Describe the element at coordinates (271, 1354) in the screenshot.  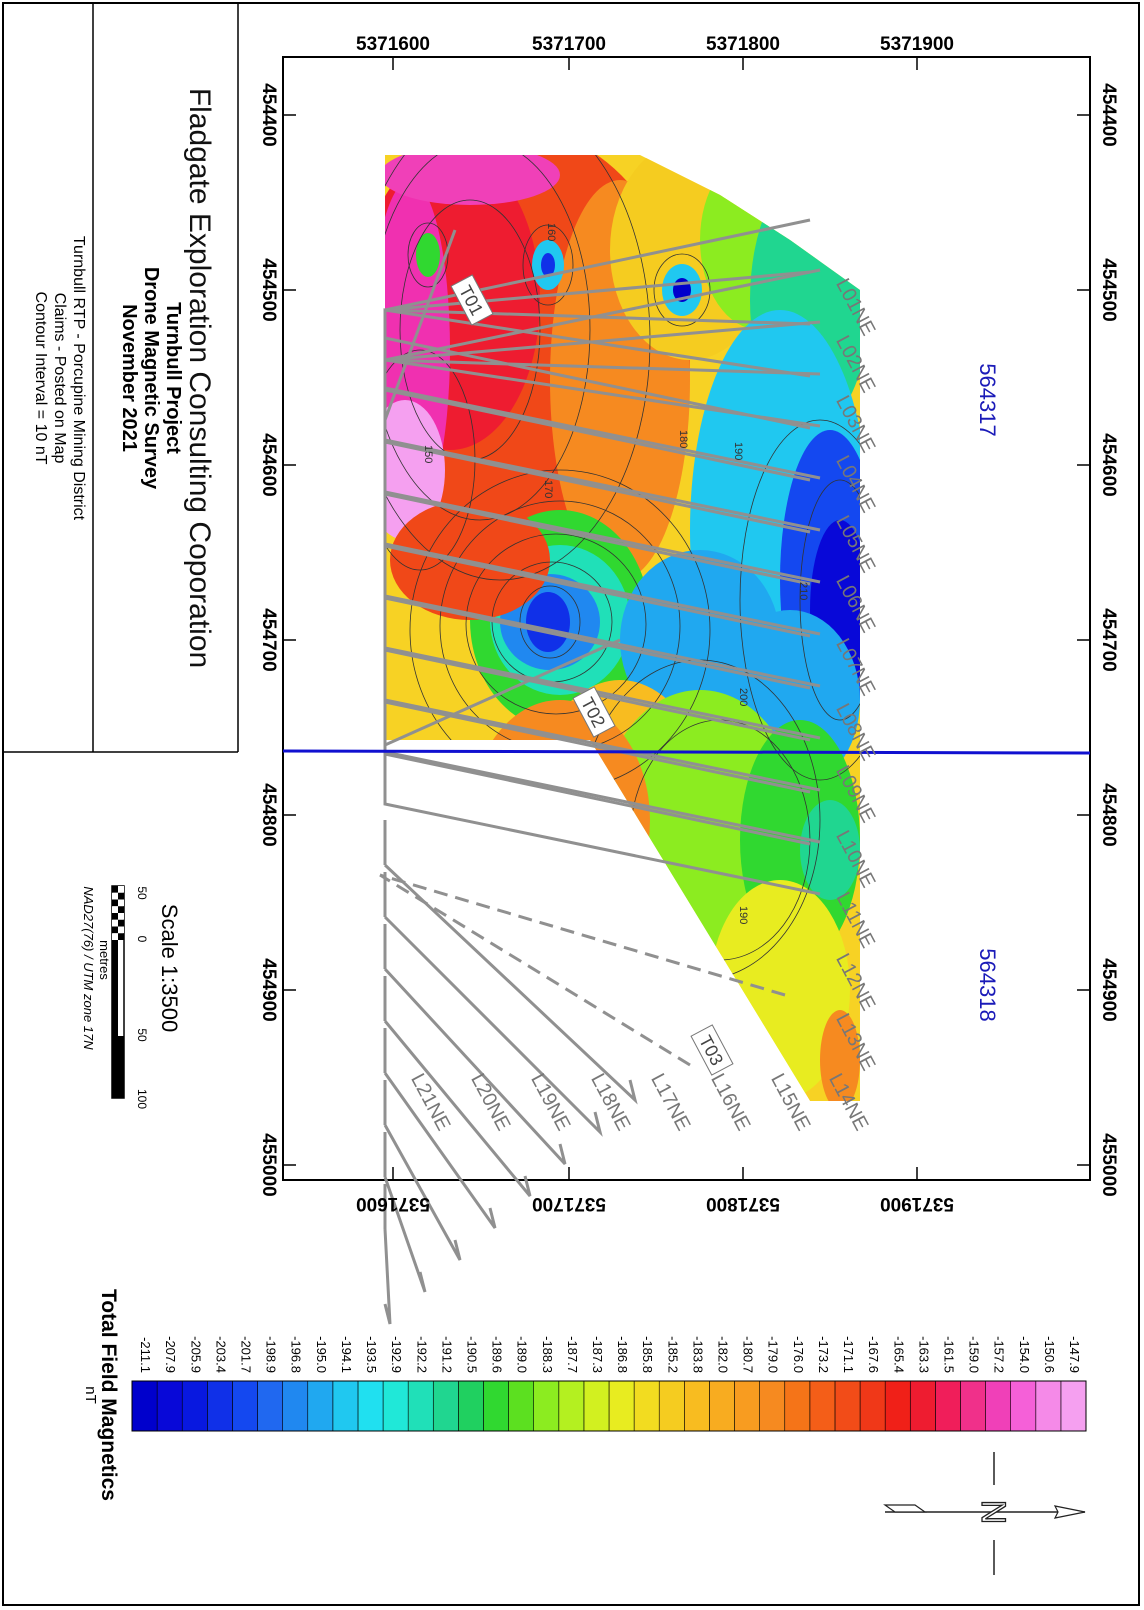
I see `legend-value: -198.9` at that location.